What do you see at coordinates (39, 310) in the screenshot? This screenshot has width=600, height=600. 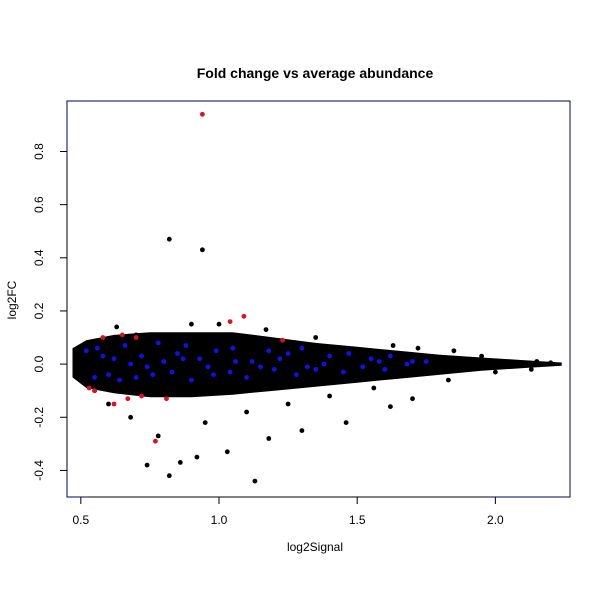 I see `y-tick-label: 0.2` at bounding box center [39, 310].